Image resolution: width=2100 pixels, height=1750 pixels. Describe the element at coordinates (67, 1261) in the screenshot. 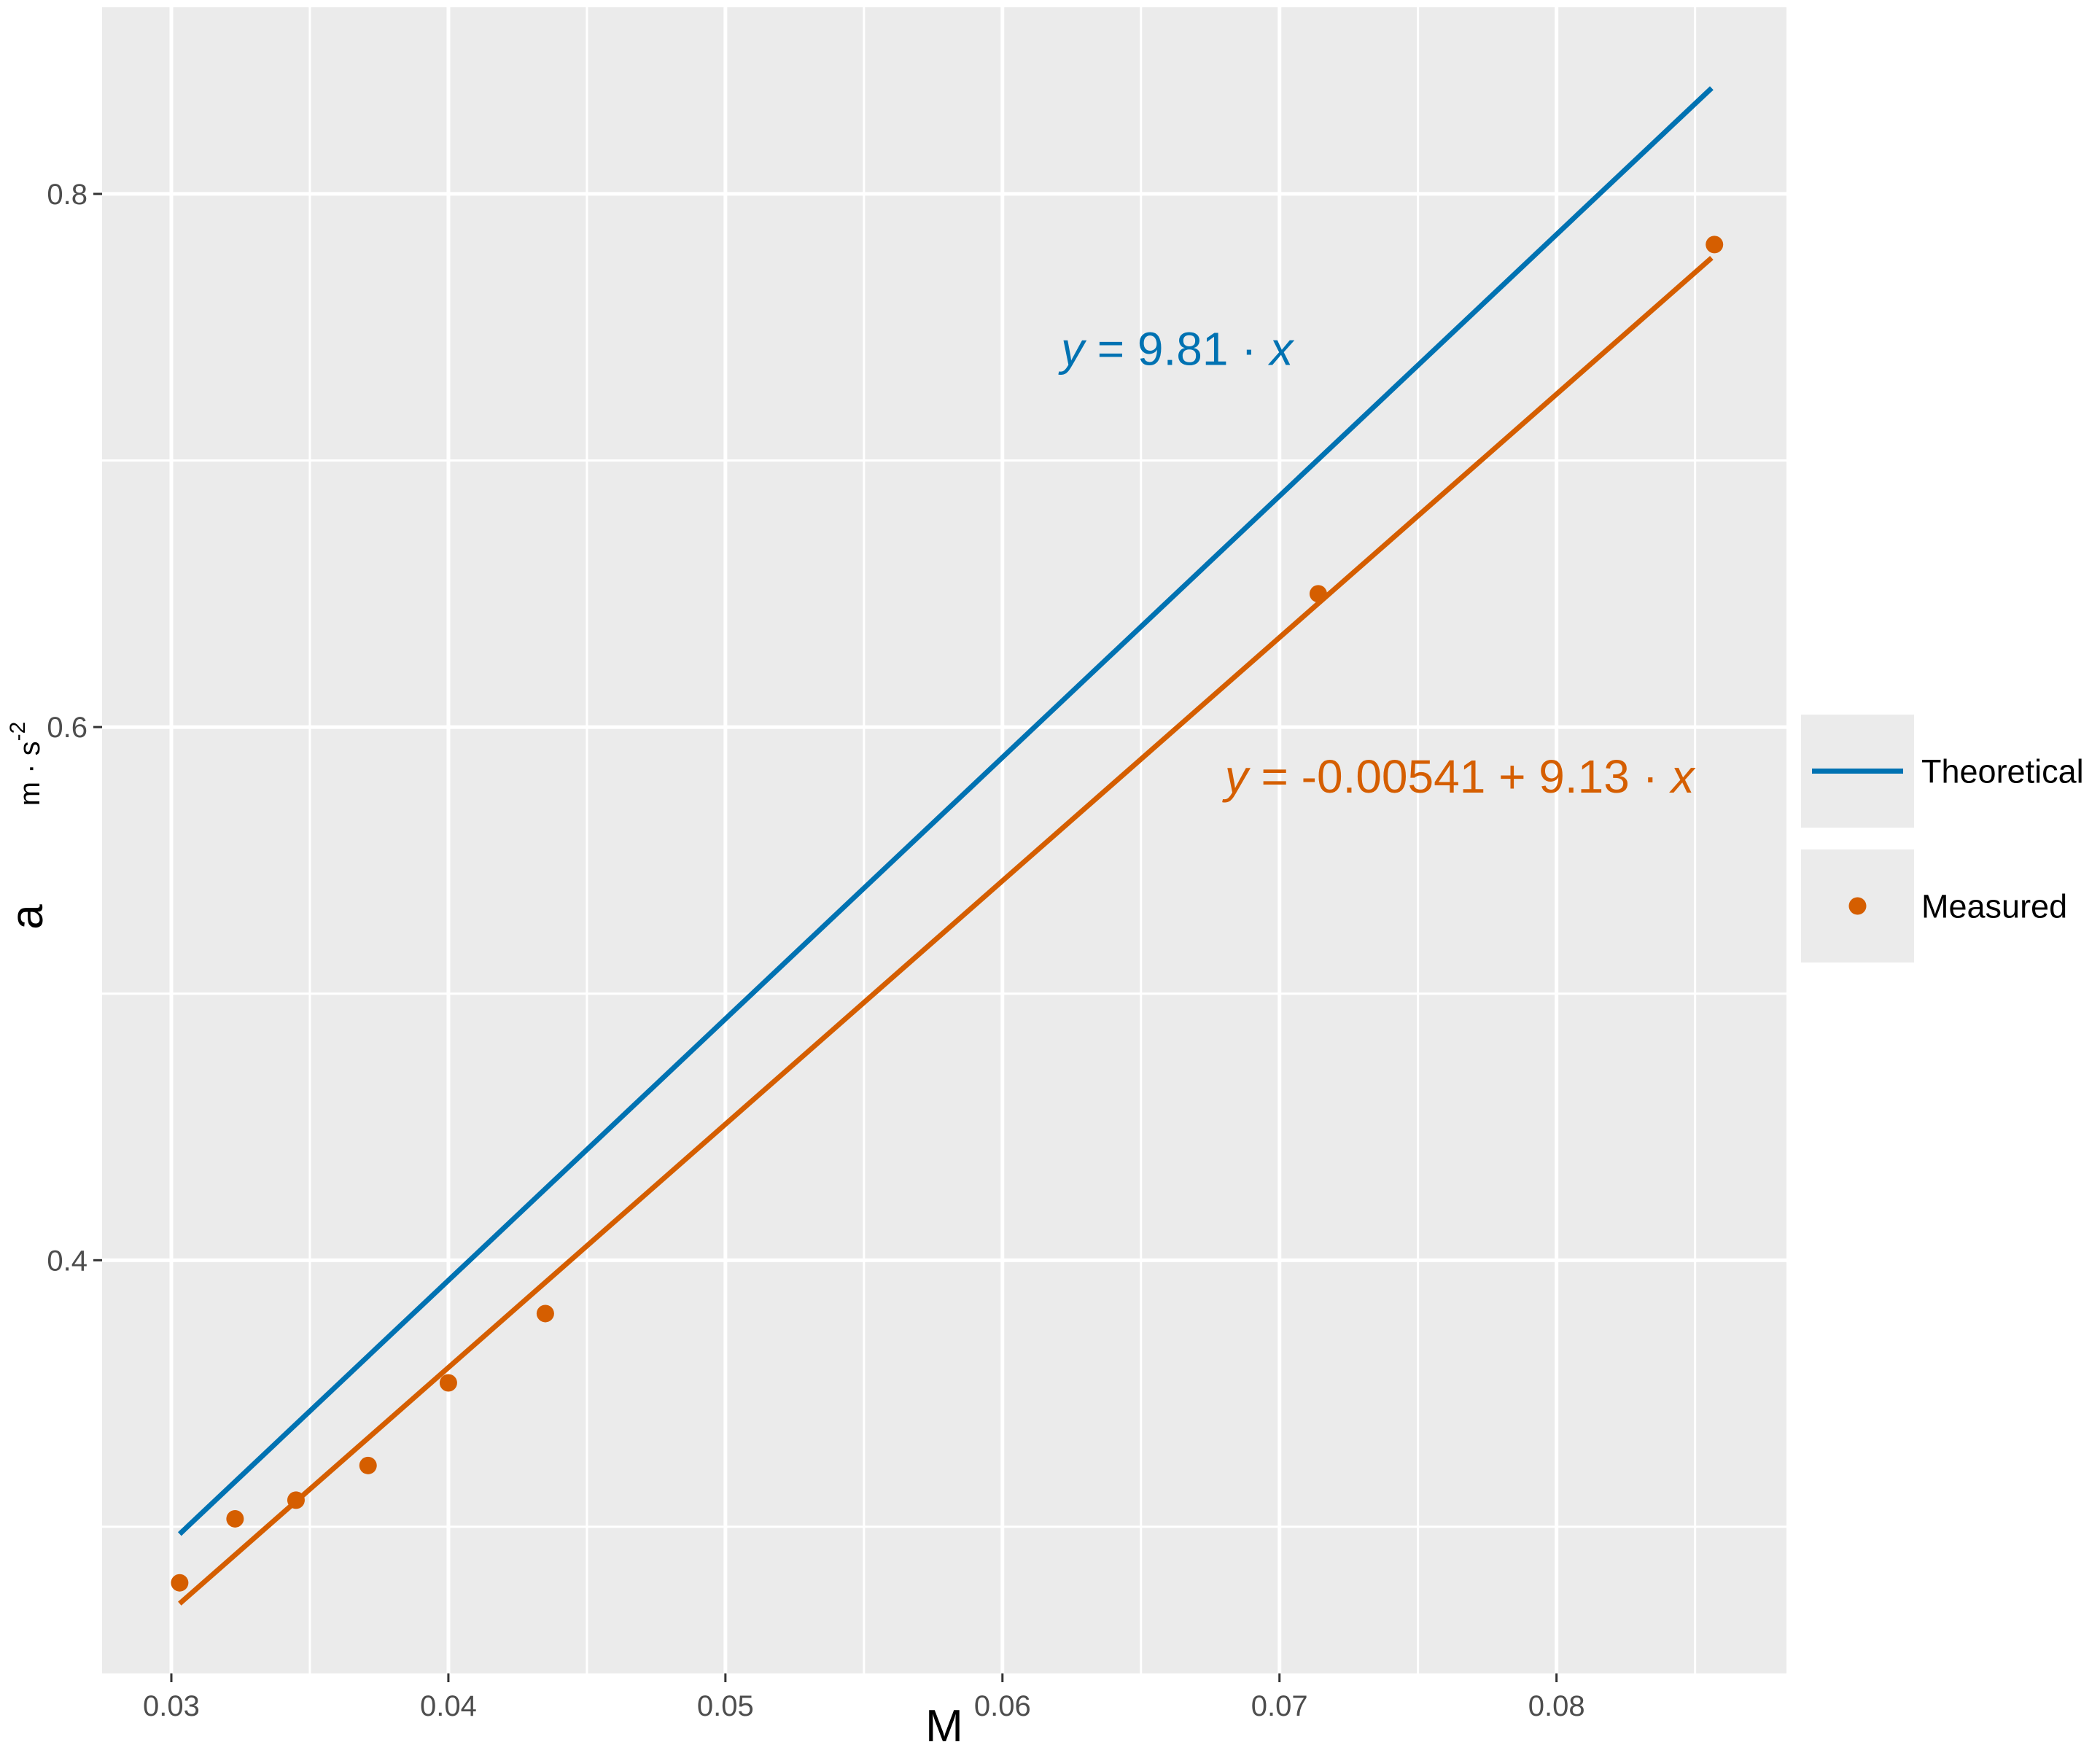

I see `y-tick-label: 0.4` at that location.